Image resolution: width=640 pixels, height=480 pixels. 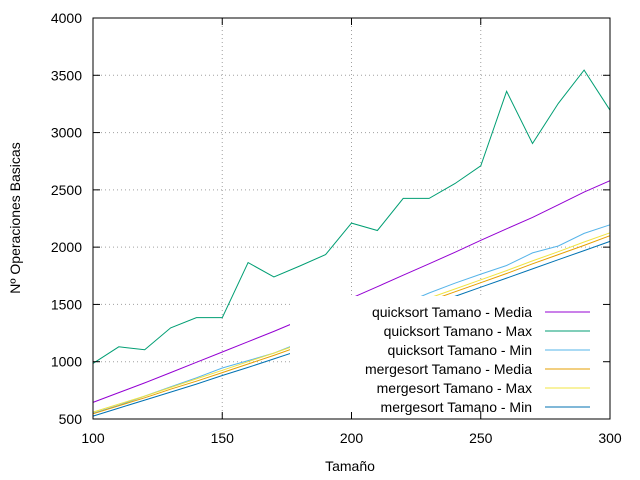 I want to click on y-tick-label: 2000, so click(x=66, y=247).